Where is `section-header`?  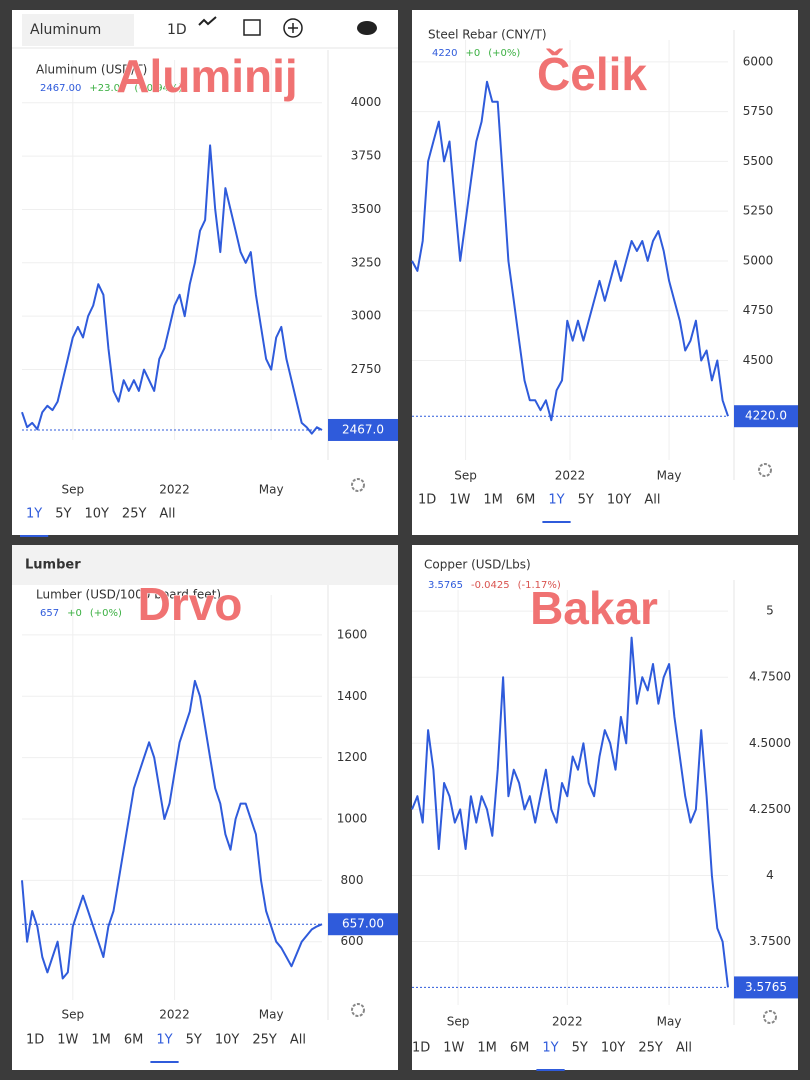
section-header is located at coordinates (205, 565).